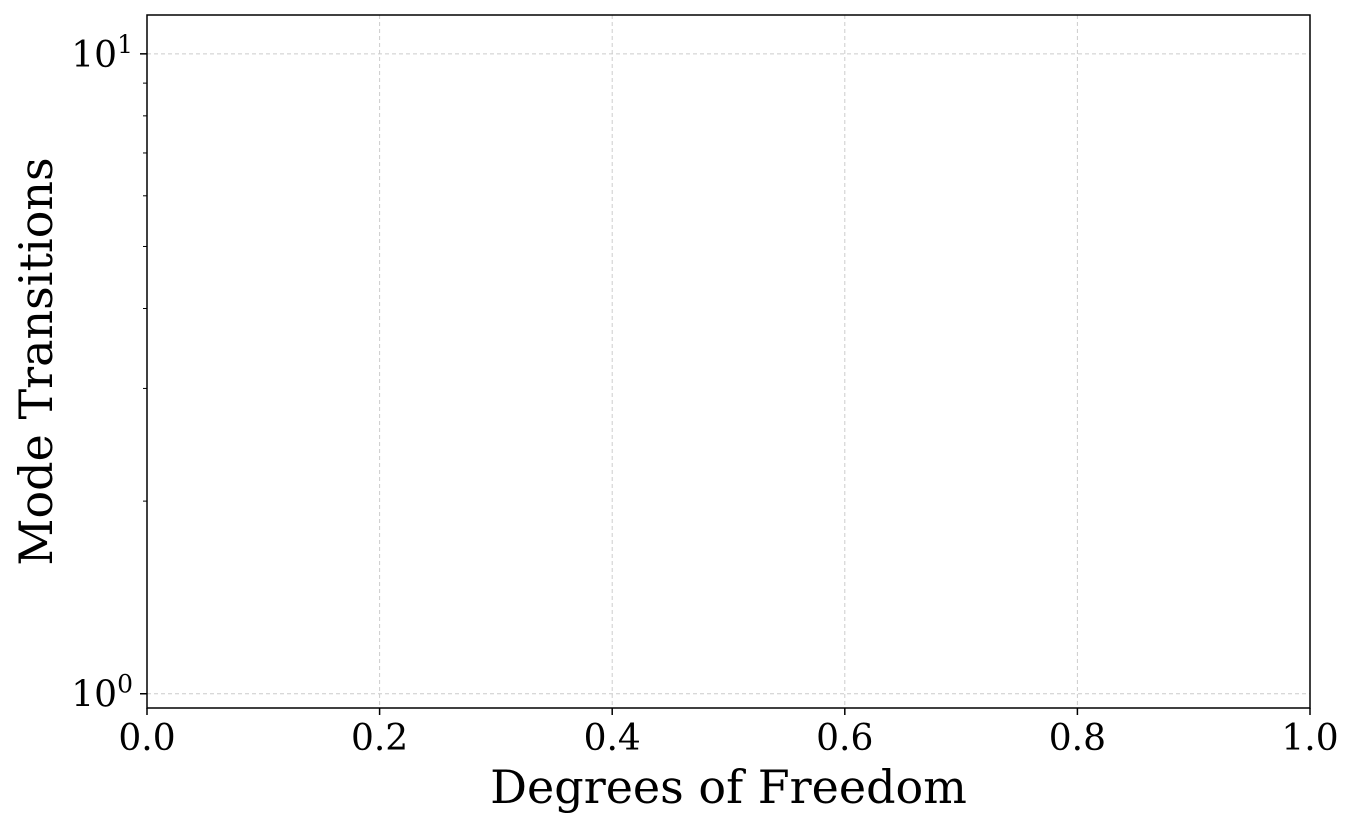  What do you see at coordinates (102, 693) in the screenshot?
I see `y-tick-label: 10⁰` at bounding box center [102, 693].